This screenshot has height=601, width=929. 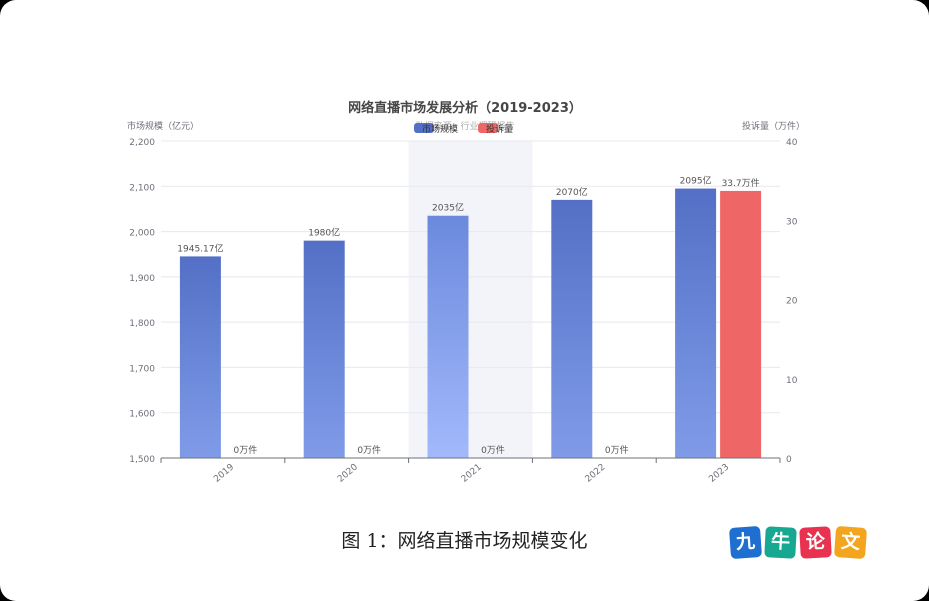 What do you see at coordinates (792, 381) in the screenshot?
I see `right-tick-label: 10` at bounding box center [792, 381].